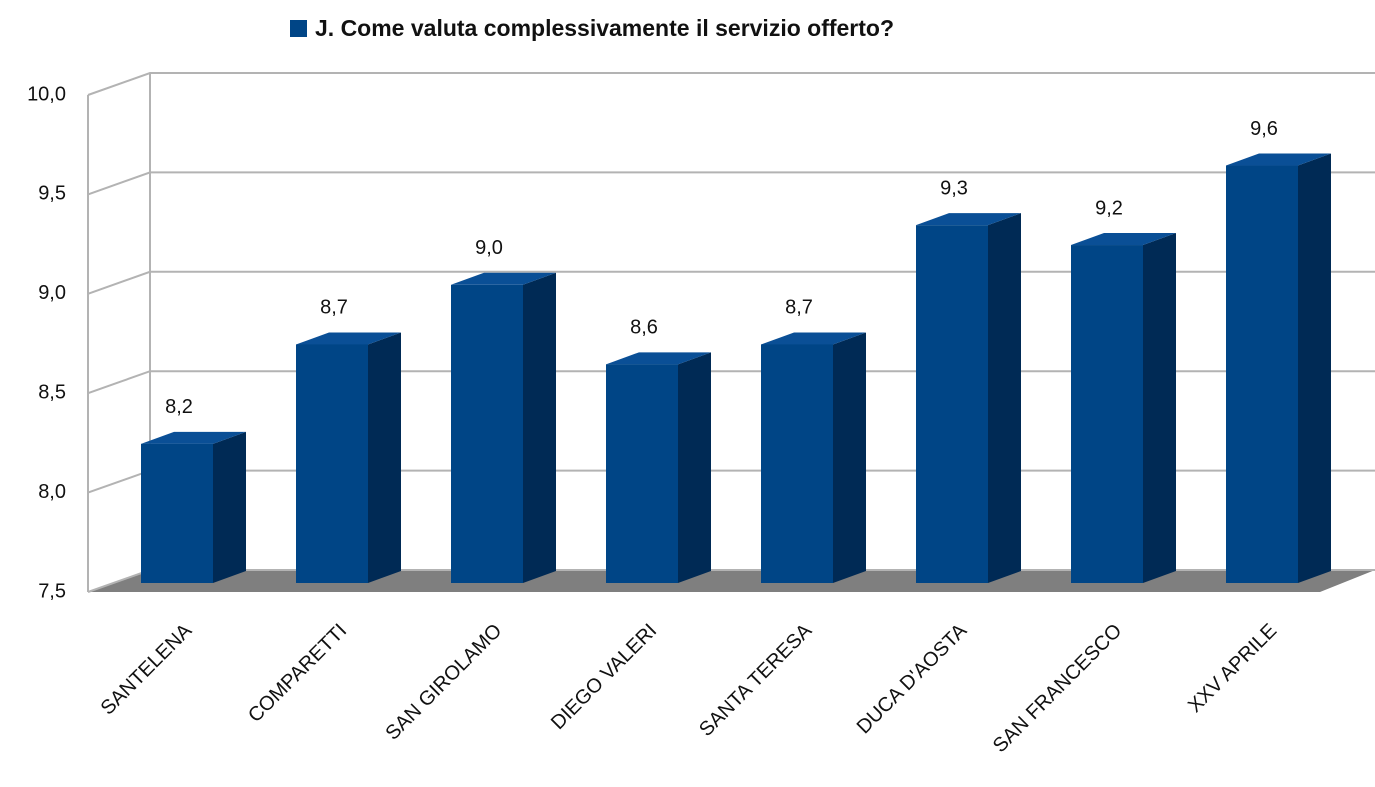 The image size is (1375, 787). Describe the element at coordinates (179, 407) in the screenshot. I see `value-label: 8,2` at that location.